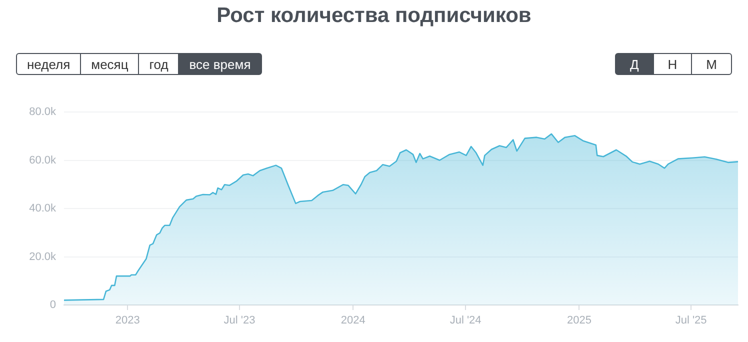 The image size is (748, 342). Describe the element at coordinates (374, 16) in the screenshot. I see `chart-title: Рост количества подписчиков` at that location.